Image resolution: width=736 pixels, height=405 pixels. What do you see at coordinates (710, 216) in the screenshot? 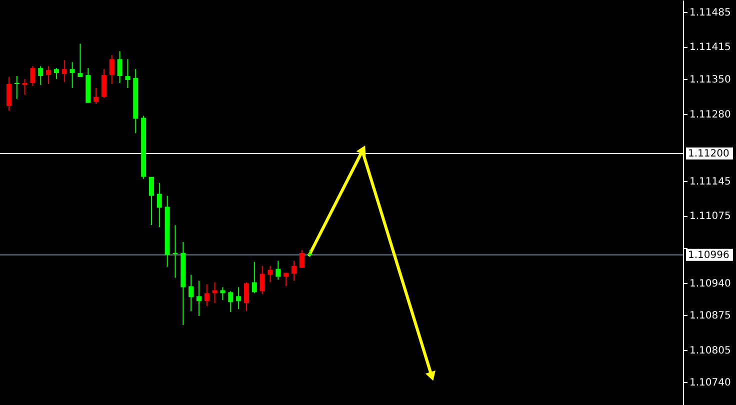
I see `y-tick-label: 1.11075` at bounding box center [710, 216].